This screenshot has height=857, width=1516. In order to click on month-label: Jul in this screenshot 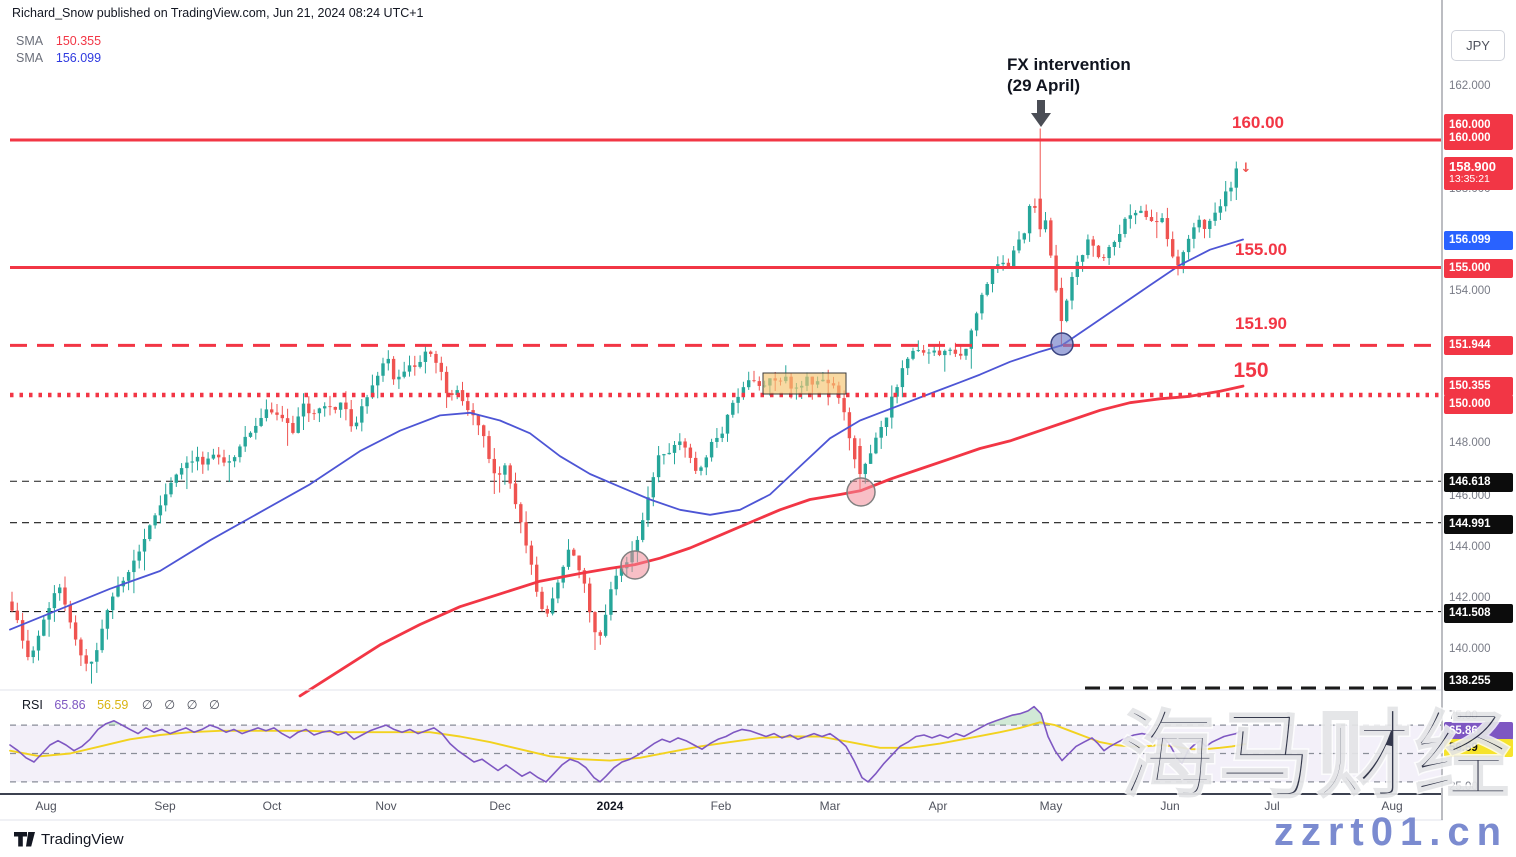, I will do `click(1272, 806)`.